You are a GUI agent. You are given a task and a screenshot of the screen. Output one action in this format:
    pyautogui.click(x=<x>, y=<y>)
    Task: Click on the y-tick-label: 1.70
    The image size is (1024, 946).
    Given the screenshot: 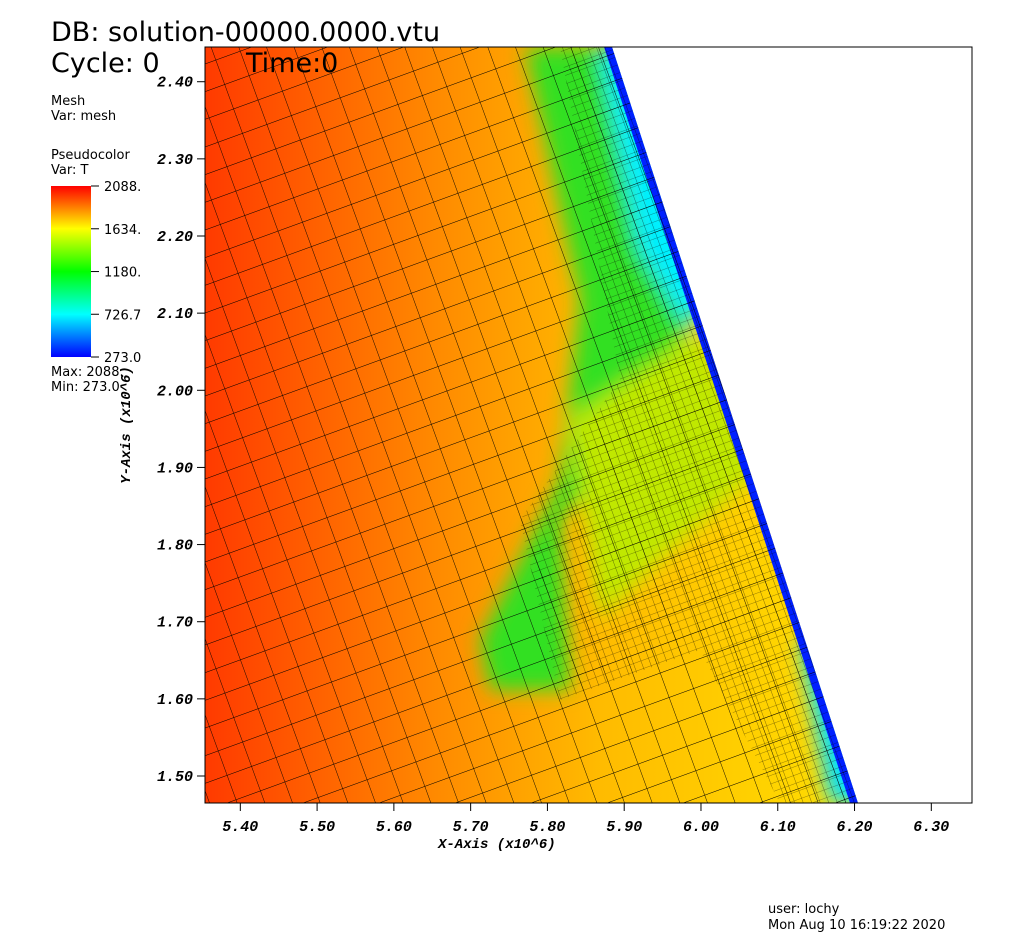 What is the action you would take?
    pyautogui.click(x=175, y=623)
    